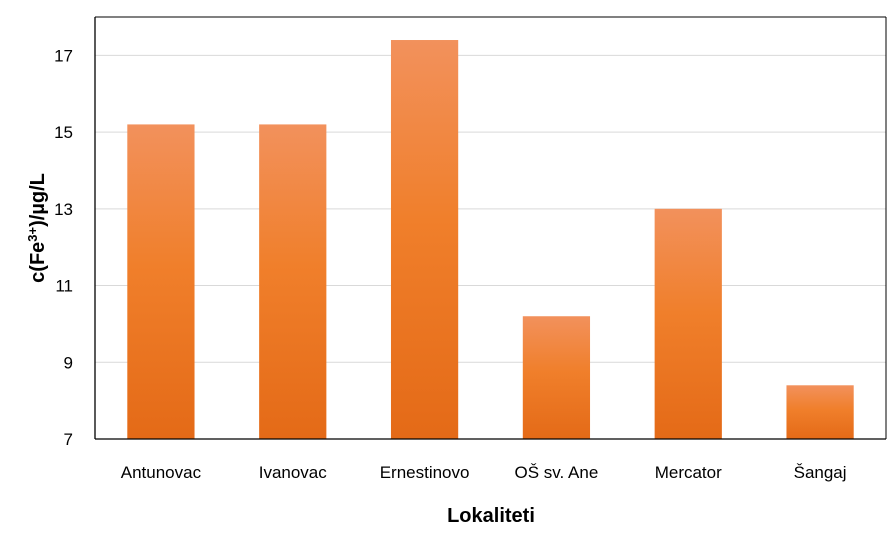  I want to click on y-tick-label: 9, so click(68, 362).